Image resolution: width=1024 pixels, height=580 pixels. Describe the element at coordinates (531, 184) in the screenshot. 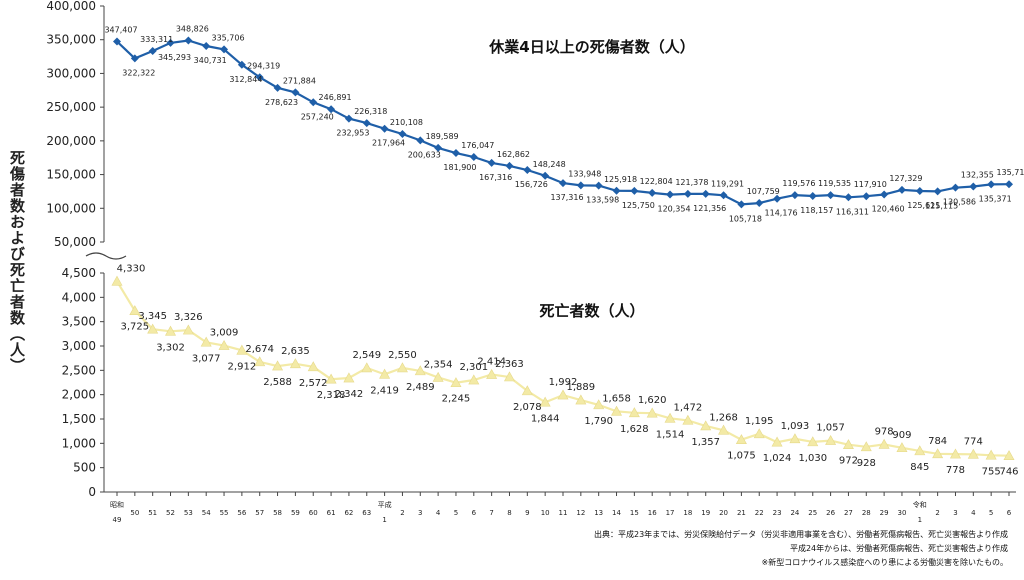

I see `top-data-label: 156,726` at that location.